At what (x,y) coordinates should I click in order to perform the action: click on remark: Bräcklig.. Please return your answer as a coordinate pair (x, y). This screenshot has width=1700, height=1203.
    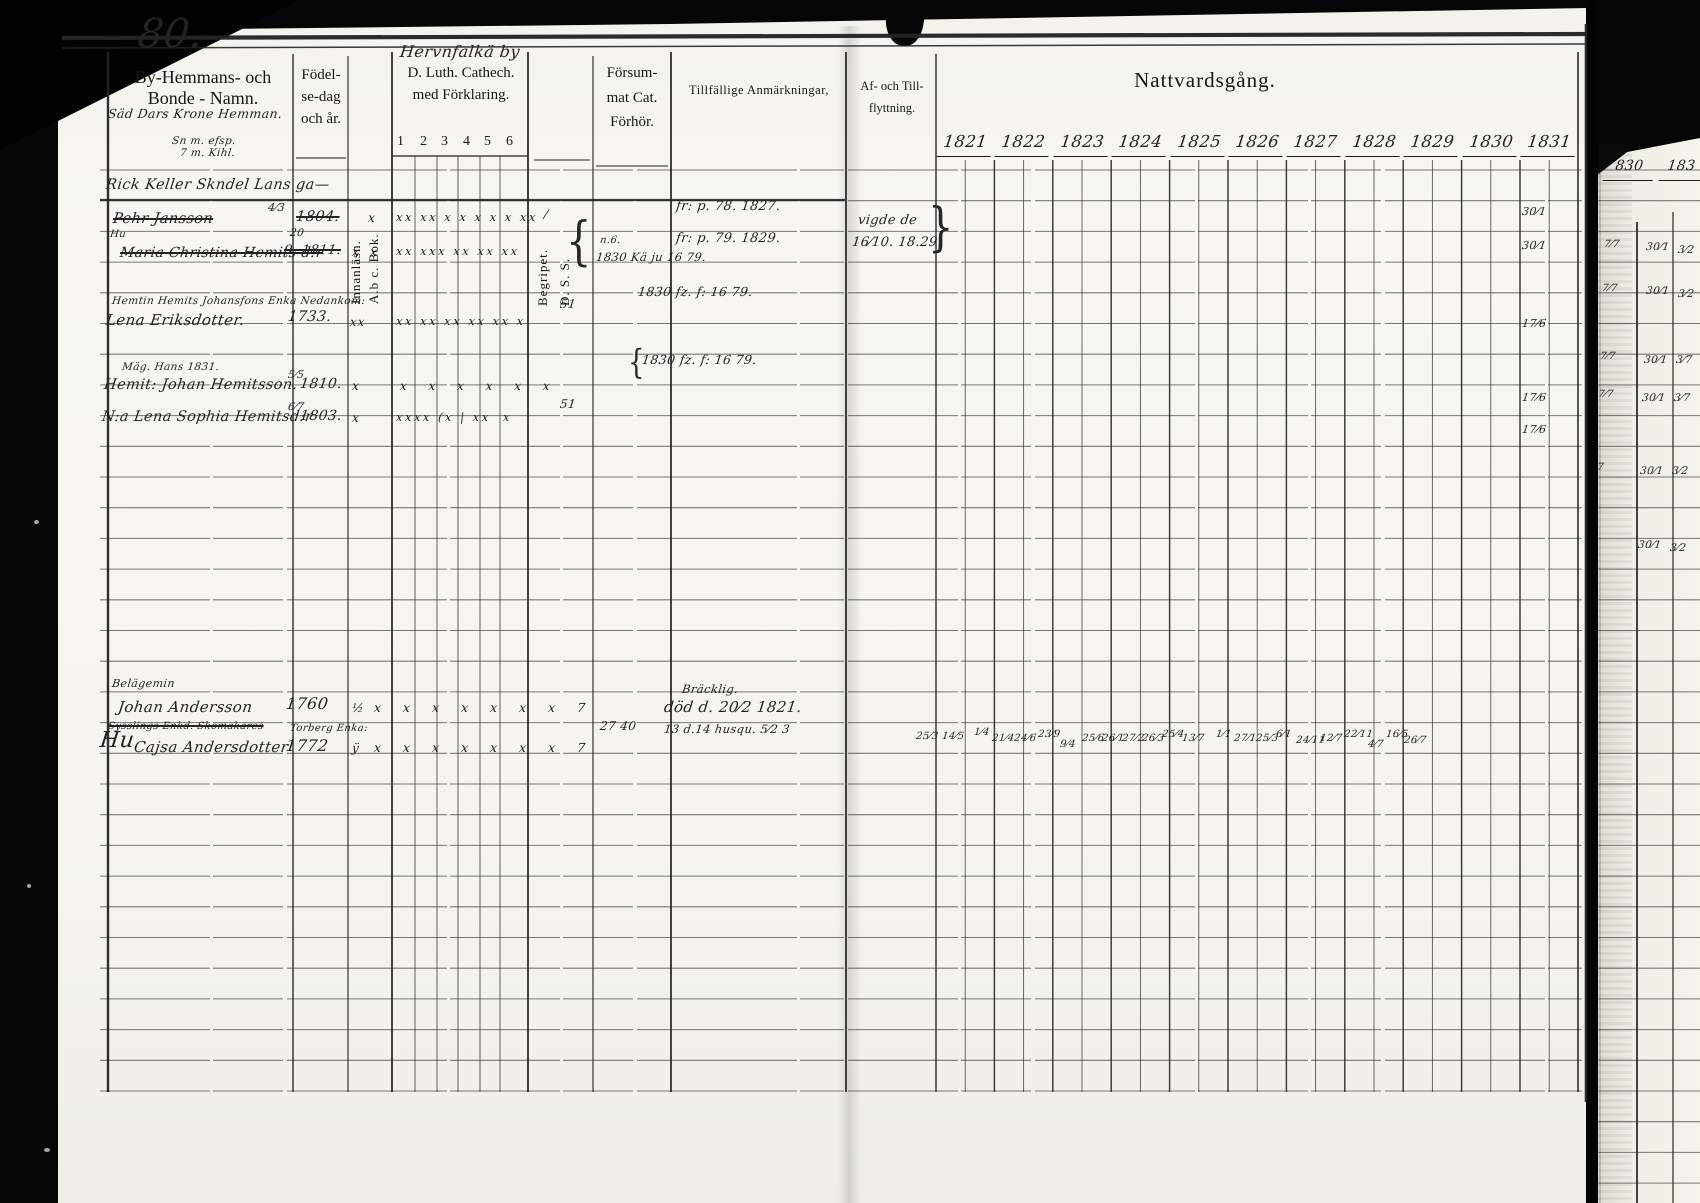
    Looking at the image, I should click on (710, 689).